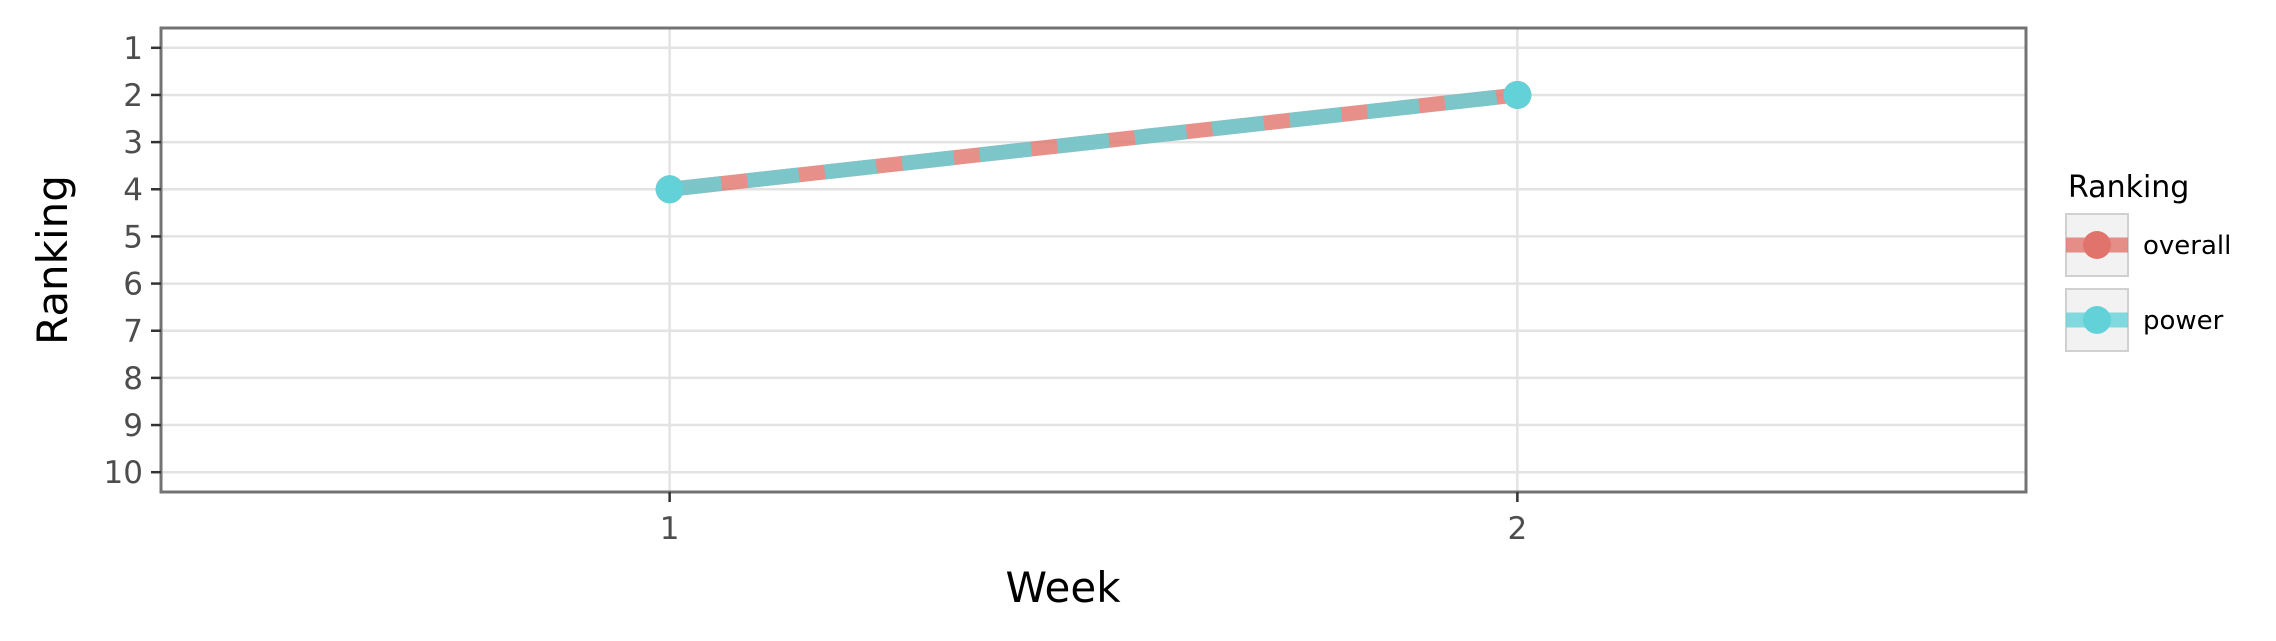 The height and width of the screenshot is (641, 2276). I want to click on legend-marker-overall, so click(2097, 245).